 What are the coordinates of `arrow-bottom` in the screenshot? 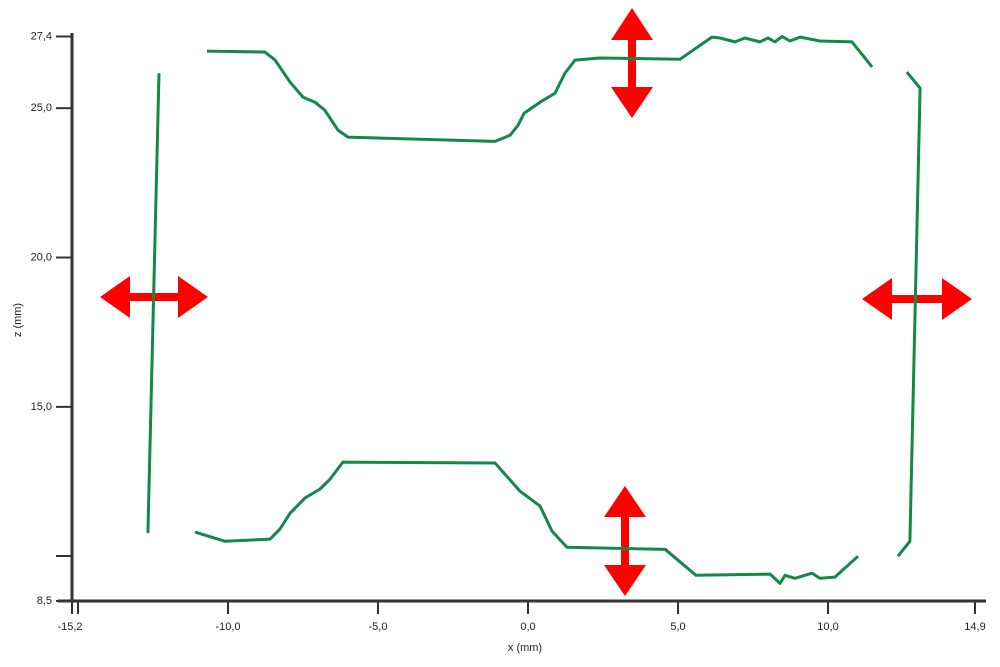 It's located at (625, 541).